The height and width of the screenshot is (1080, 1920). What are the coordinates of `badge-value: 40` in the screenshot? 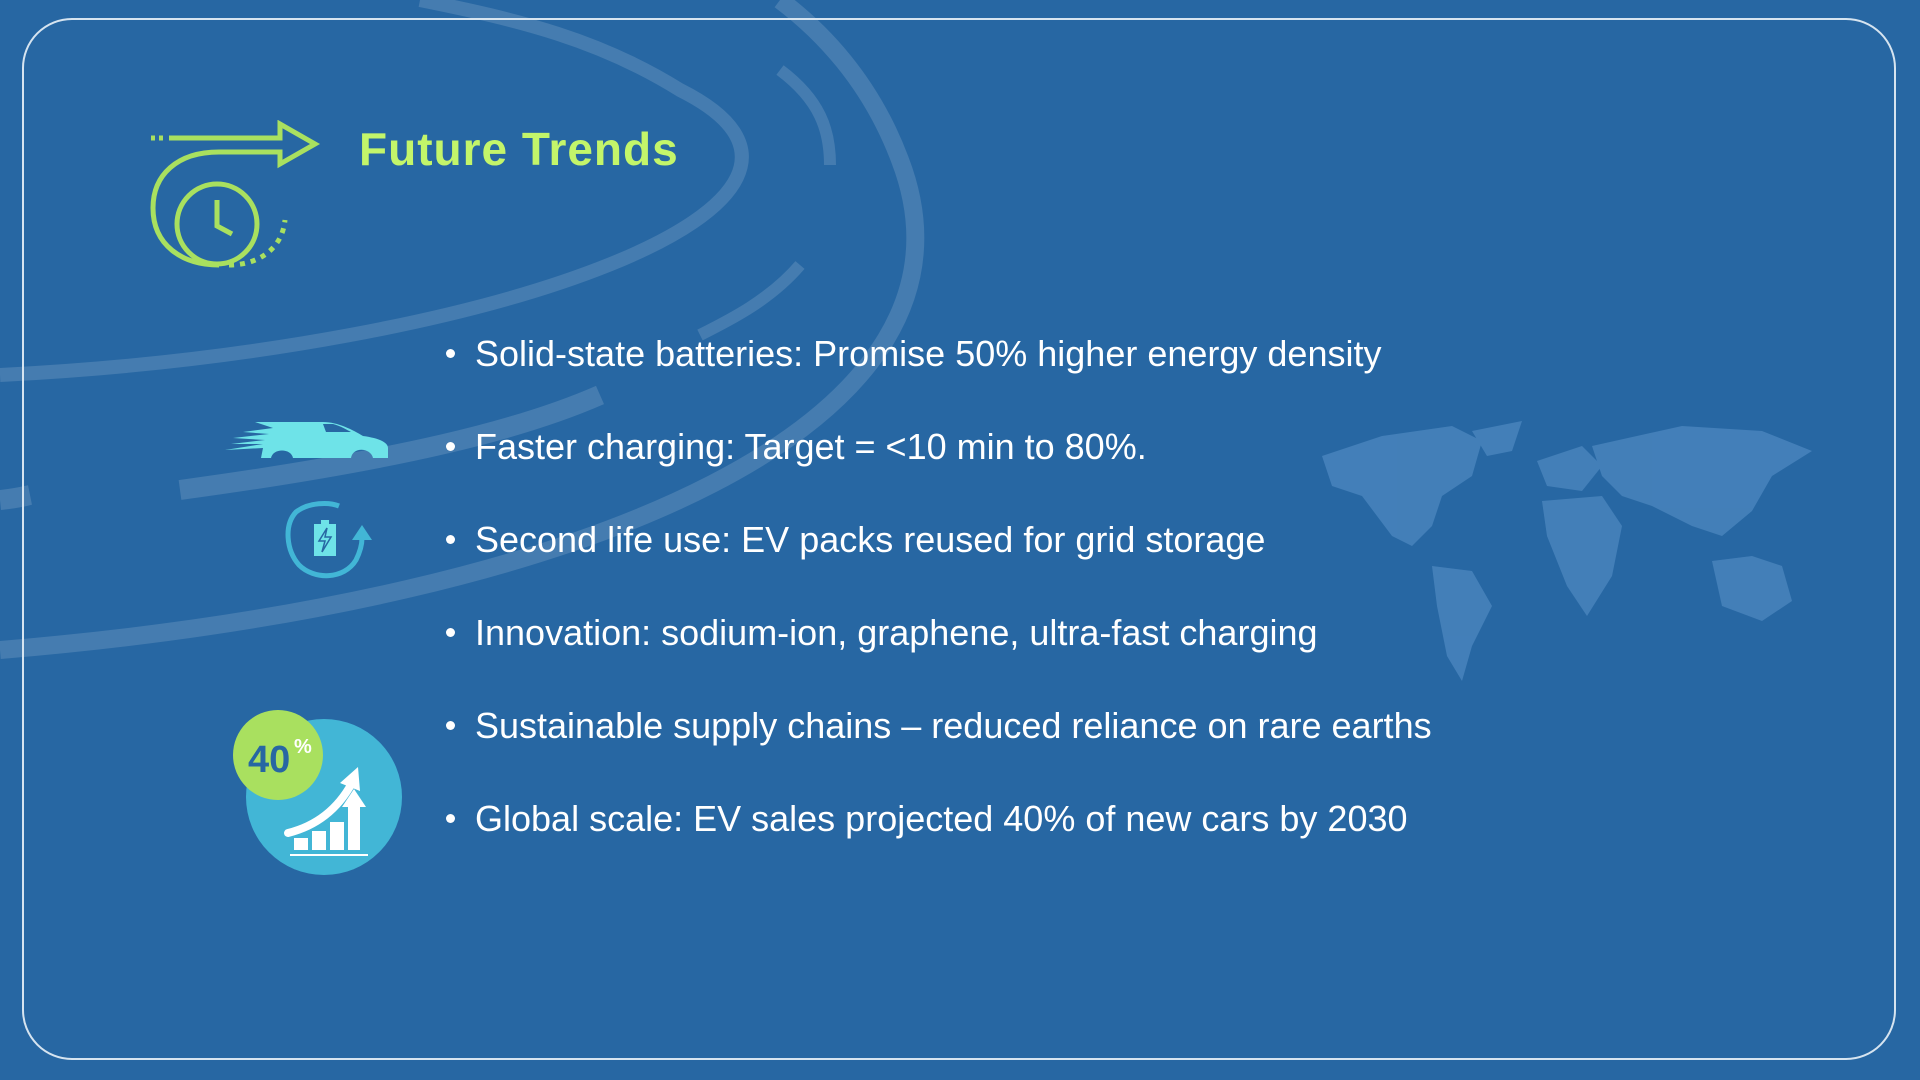 It's located at (269, 760).